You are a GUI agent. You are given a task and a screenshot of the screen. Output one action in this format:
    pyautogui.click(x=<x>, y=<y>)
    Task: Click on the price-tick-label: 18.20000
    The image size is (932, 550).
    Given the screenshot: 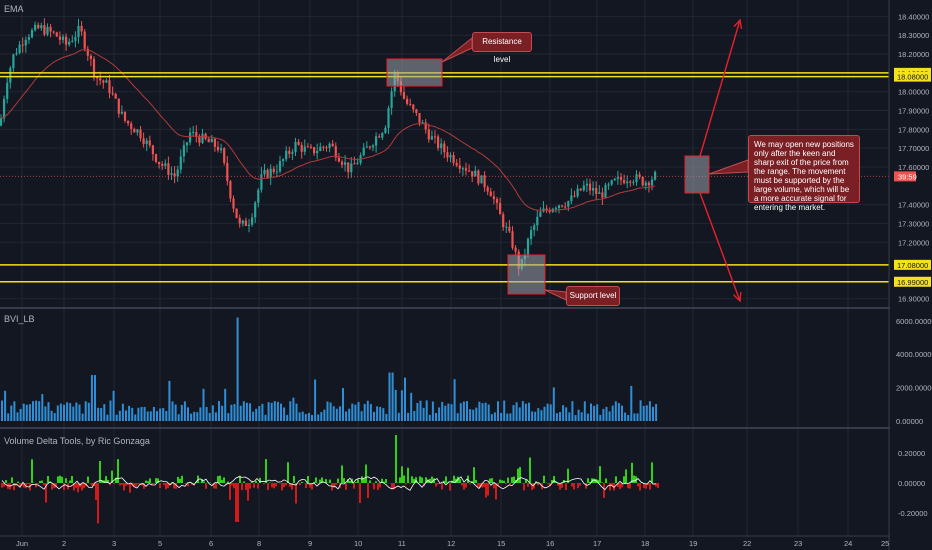 What is the action you would take?
    pyautogui.click(x=913, y=54)
    